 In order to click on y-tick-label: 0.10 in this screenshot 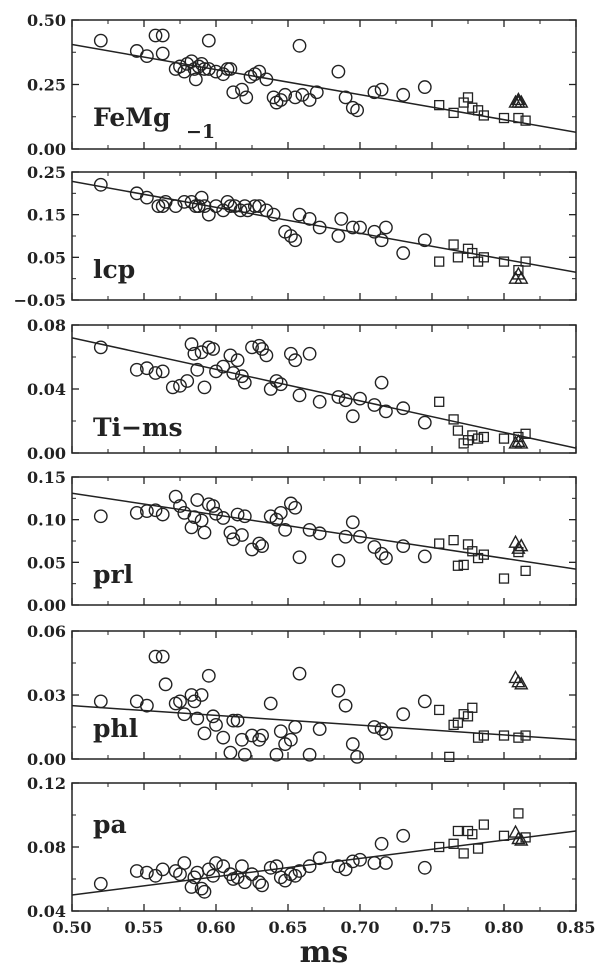, I will do `click(46, 520)`.